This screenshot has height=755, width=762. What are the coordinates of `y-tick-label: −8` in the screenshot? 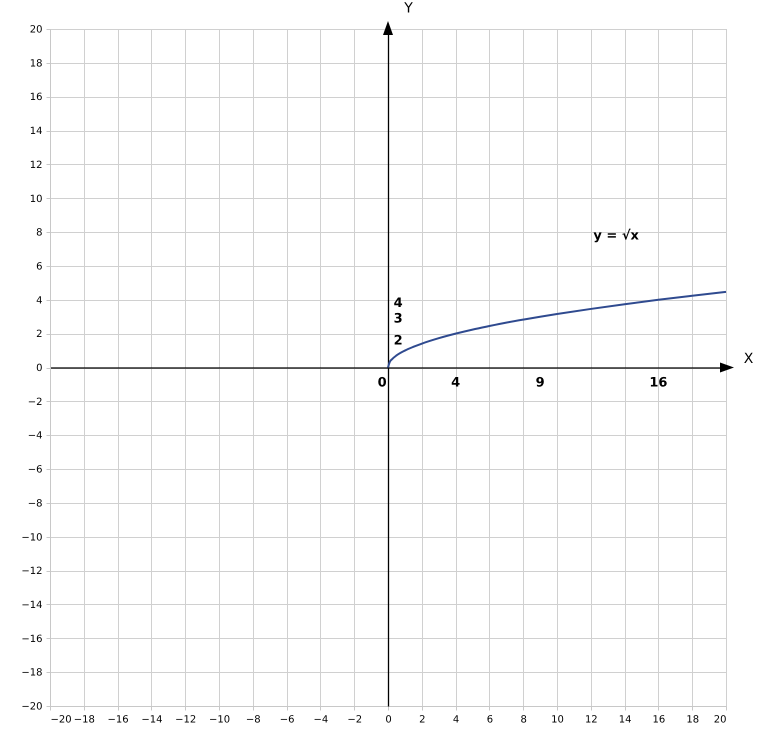 It's located at (35, 504).